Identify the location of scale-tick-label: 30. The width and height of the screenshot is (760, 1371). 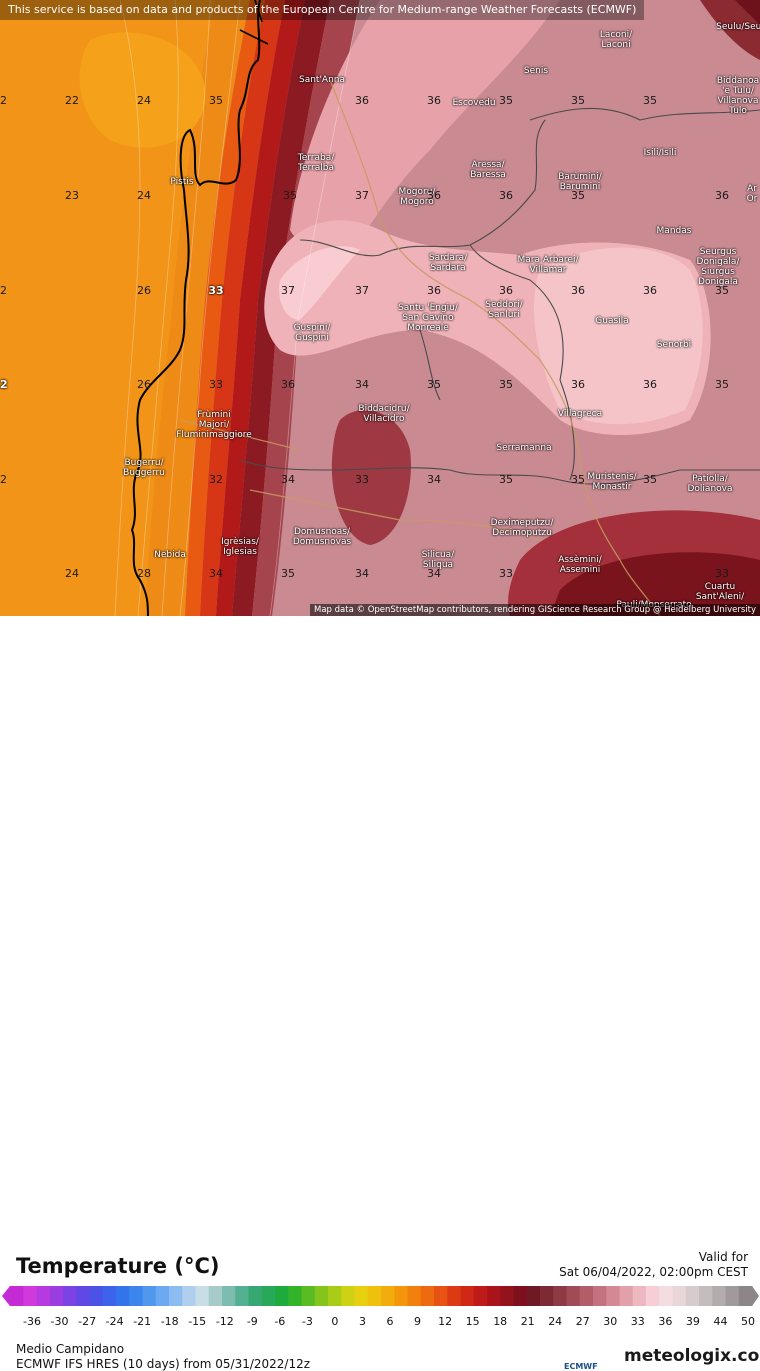
(610, 1321).